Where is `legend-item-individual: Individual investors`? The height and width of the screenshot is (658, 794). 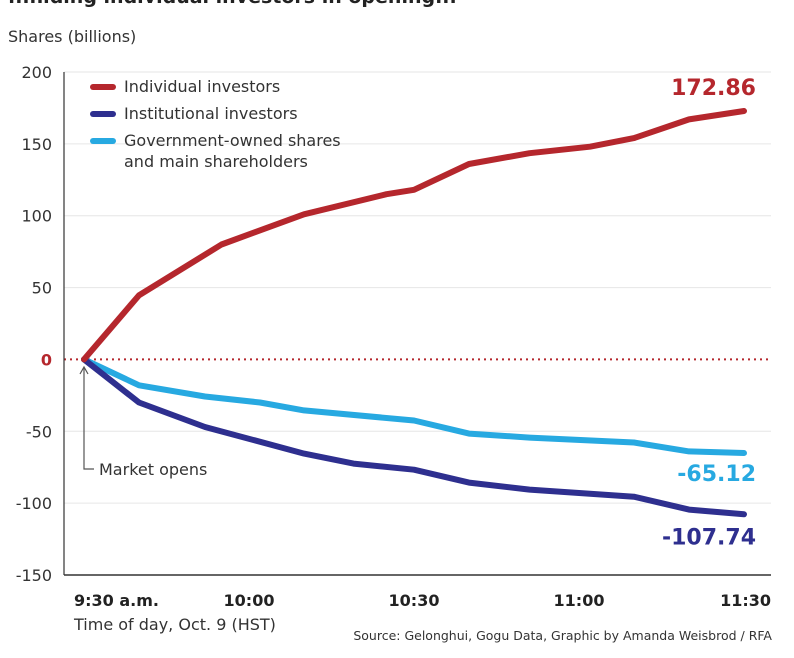 legend-item-individual: Individual investors is located at coordinates (215, 86).